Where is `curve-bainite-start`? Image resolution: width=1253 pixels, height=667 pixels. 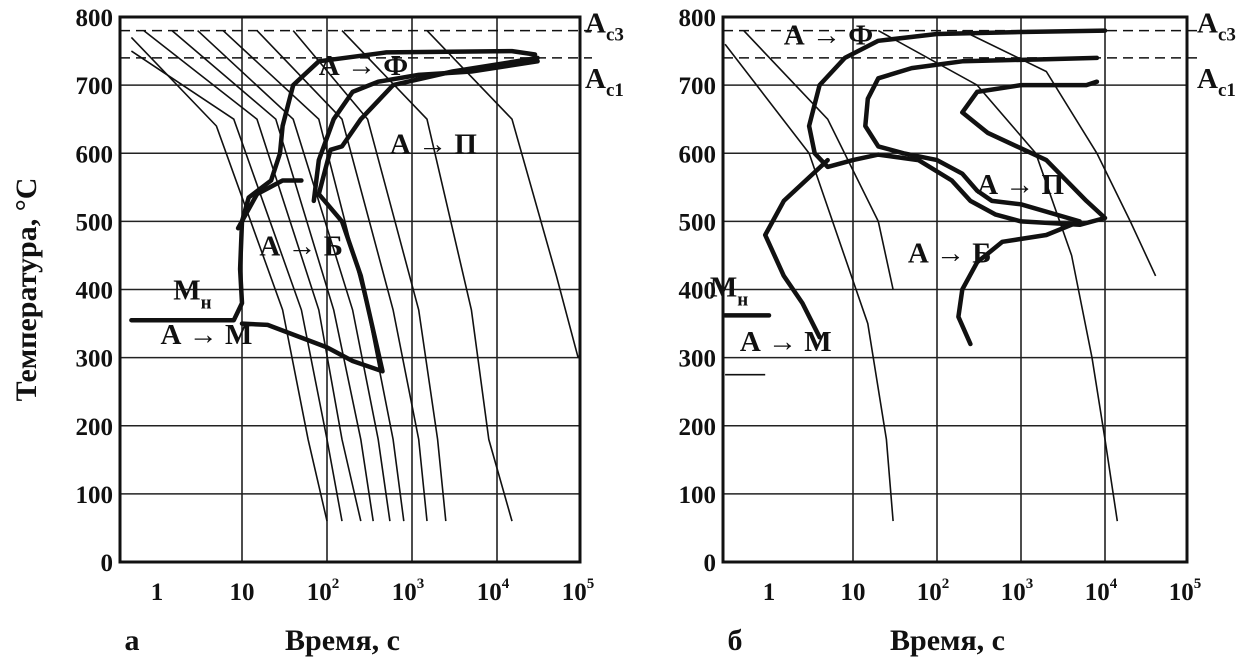
curve-bainite-start is located at coordinates (796, 248).